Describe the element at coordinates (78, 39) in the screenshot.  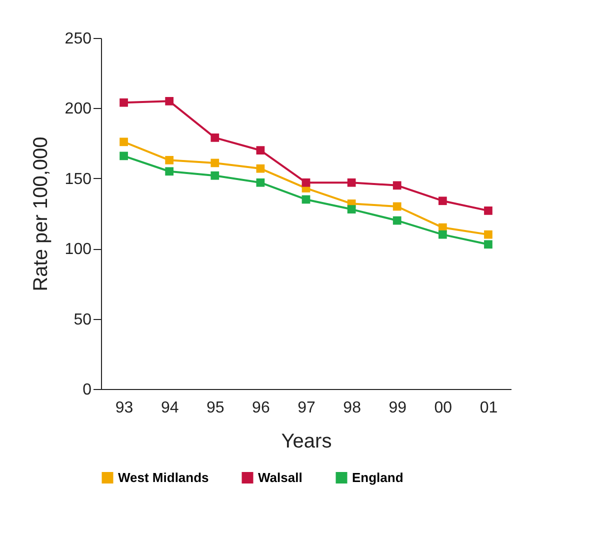
I see `y-tick-label: 250` at that location.